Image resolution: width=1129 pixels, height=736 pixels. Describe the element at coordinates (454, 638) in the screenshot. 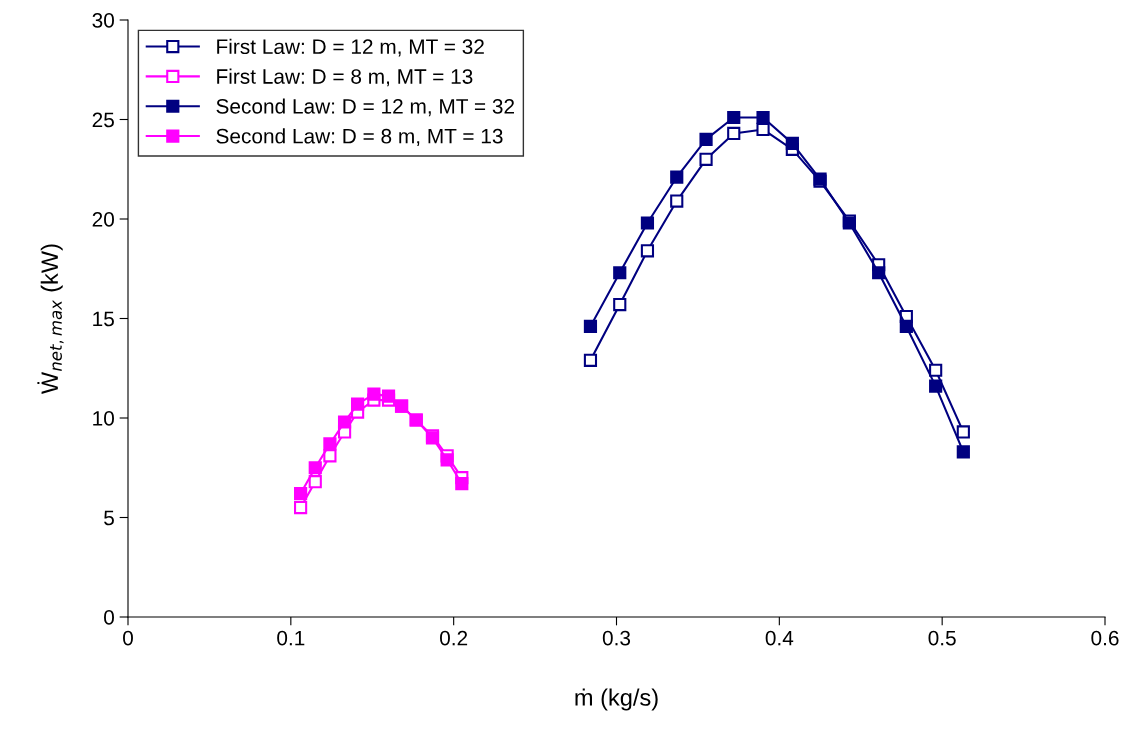

I see `x-tick-label: 0.2` at that location.